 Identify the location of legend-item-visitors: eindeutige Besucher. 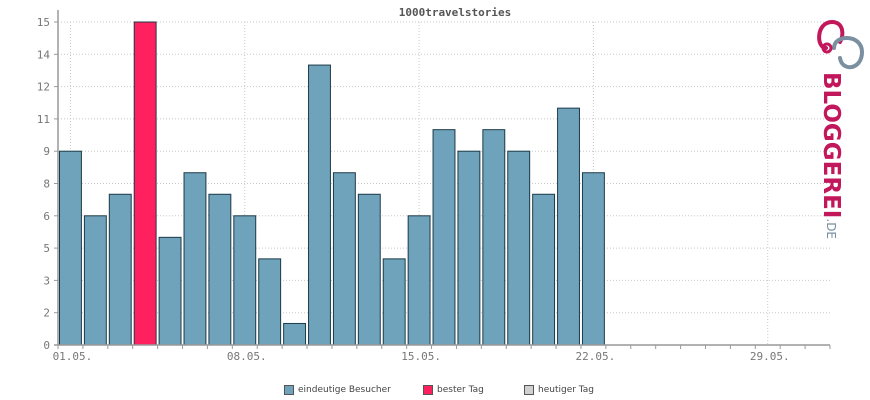
(337, 390).